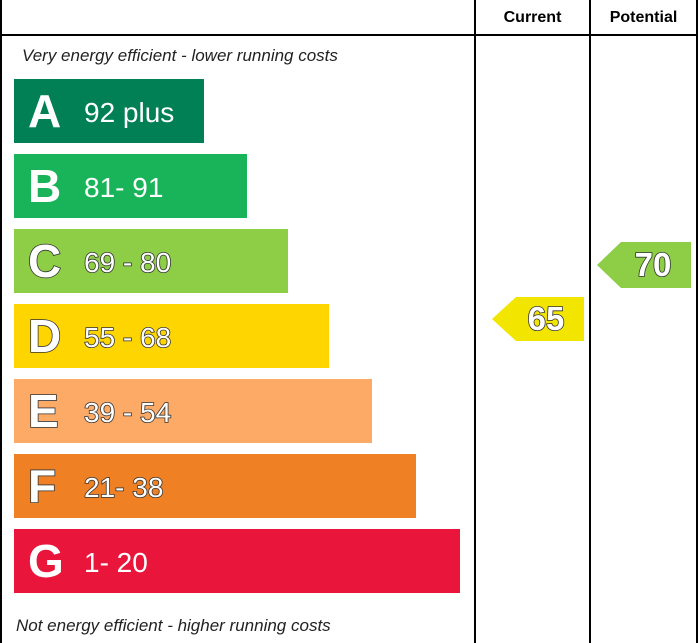 This screenshot has width=700, height=643. I want to click on band-b: B 81- 91, so click(130, 186).